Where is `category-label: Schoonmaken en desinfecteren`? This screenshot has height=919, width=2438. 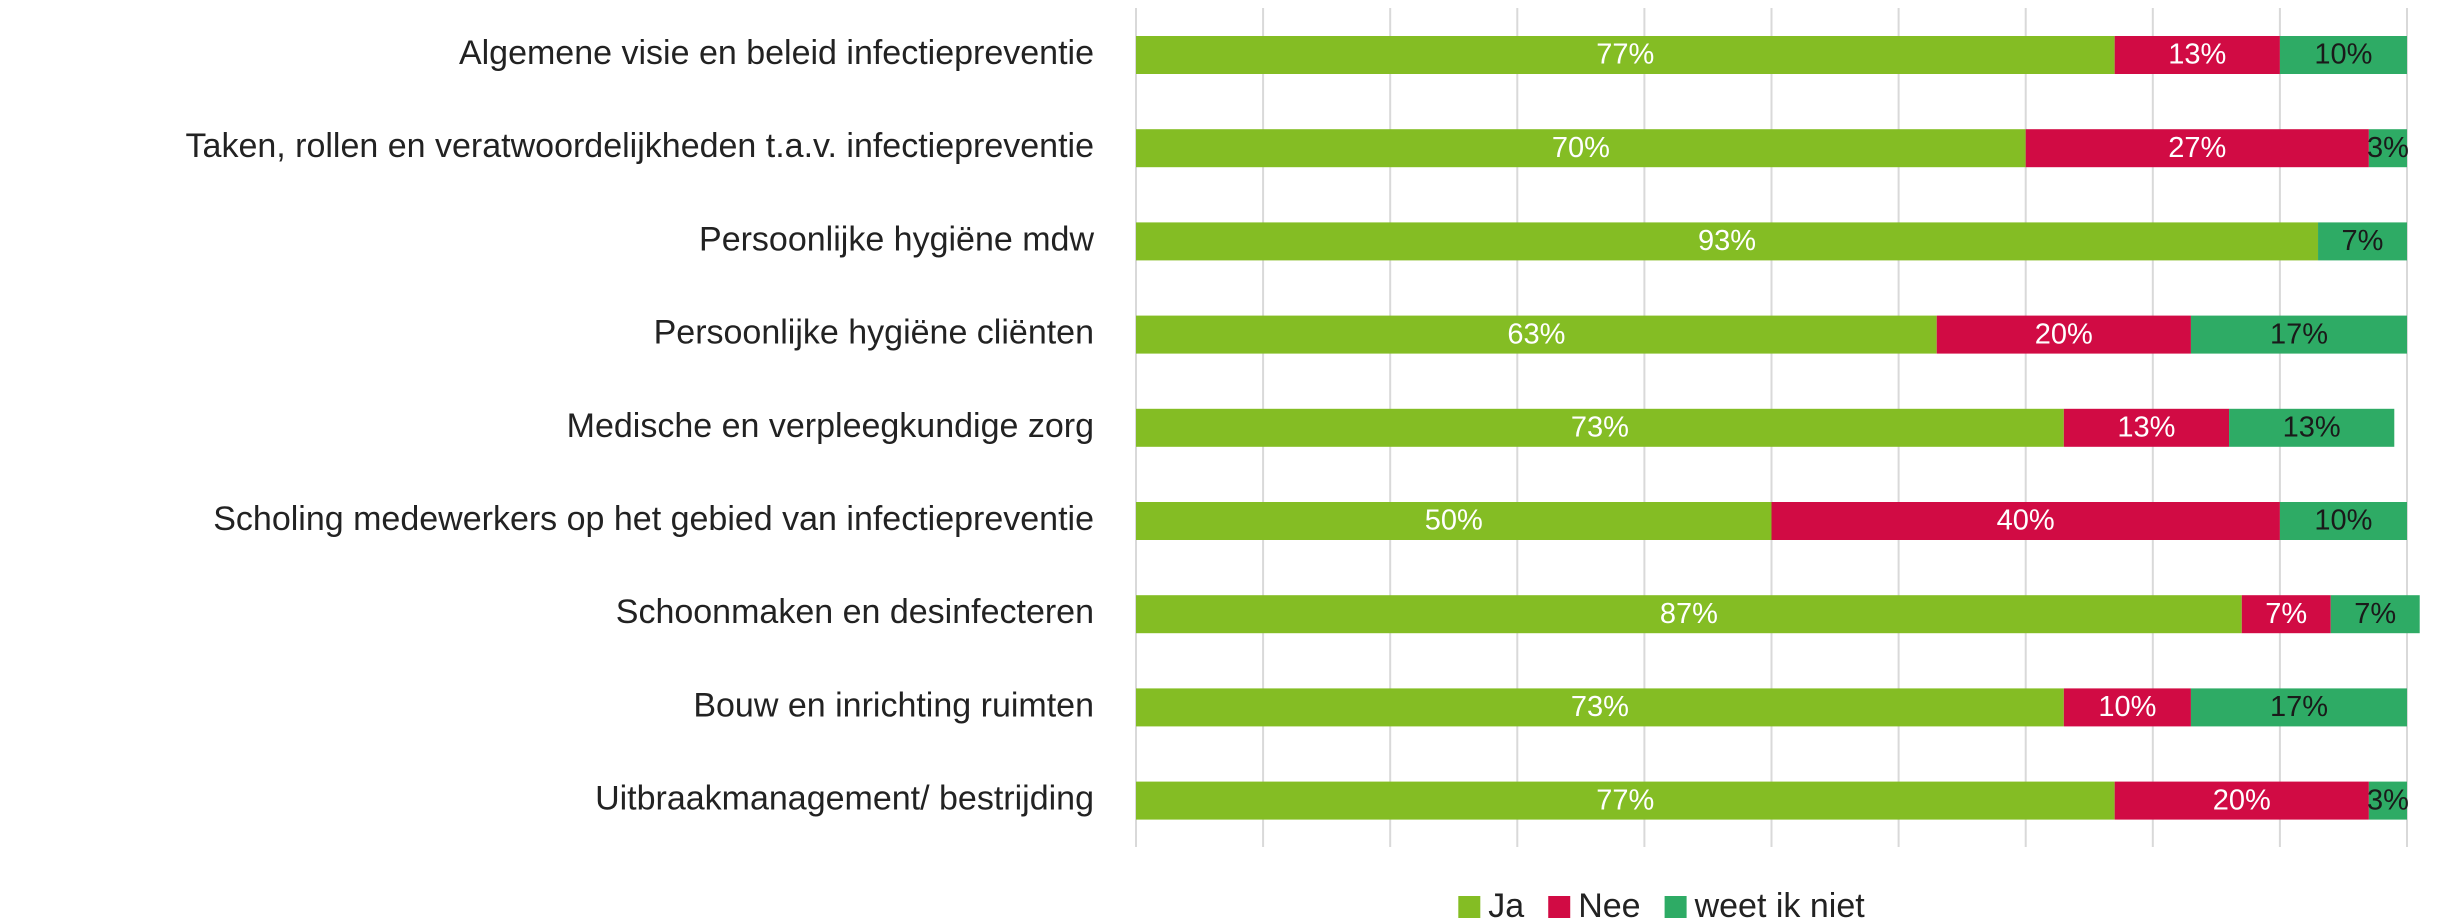
category-label: Schoonmaken en desinfecteren is located at coordinates (855, 612).